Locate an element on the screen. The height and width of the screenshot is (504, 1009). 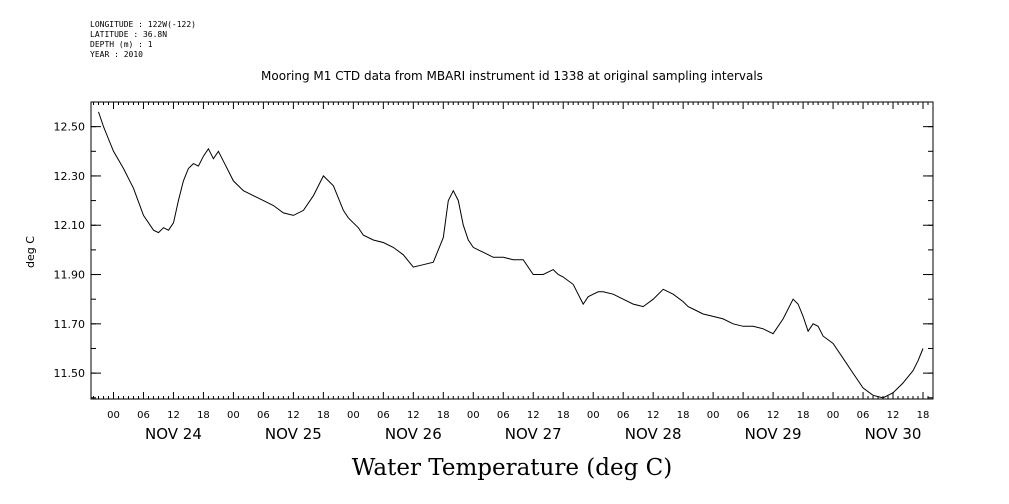
latitude-text: LATITUDE : 36.8N is located at coordinates (129, 34).